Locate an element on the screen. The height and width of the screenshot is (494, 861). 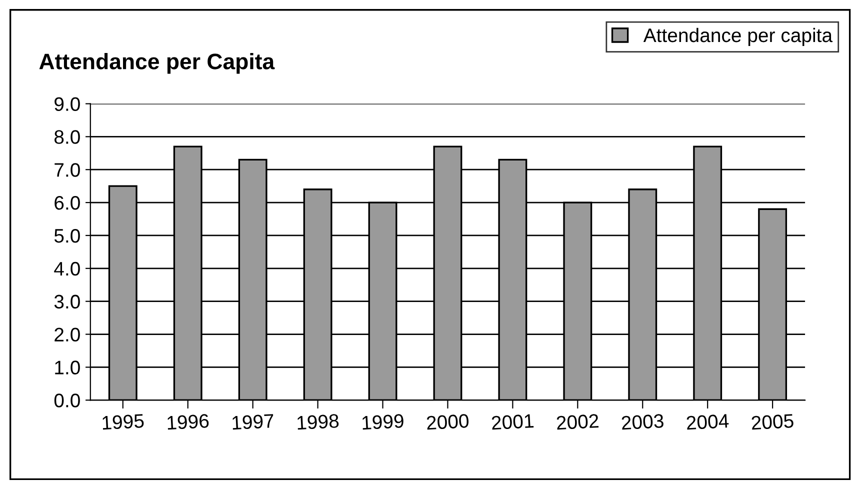
y-tick-label: 6.0 is located at coordinates (67, 203).